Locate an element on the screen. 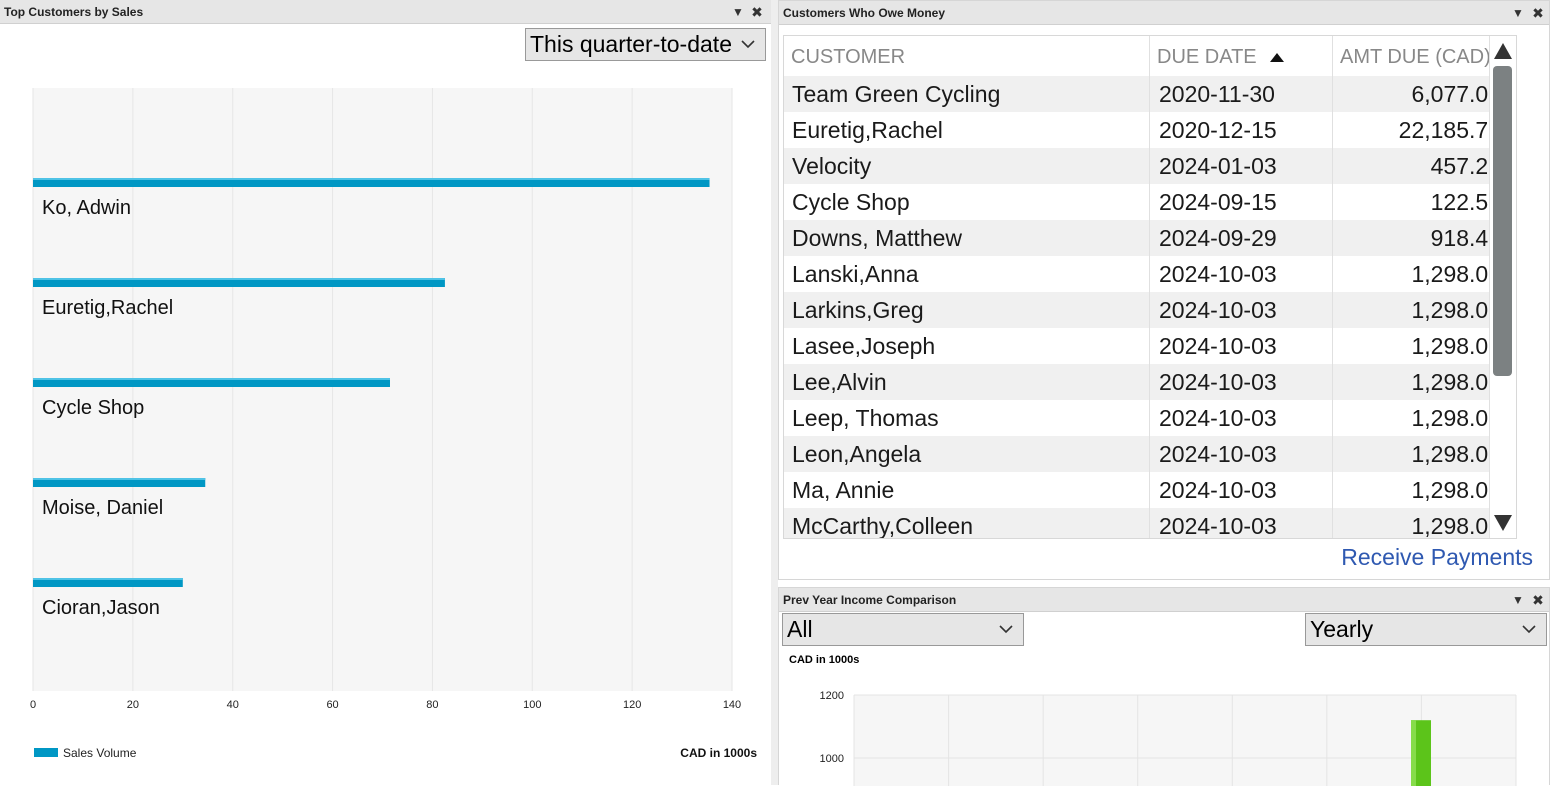 This screenshot has height=786, width=1567. chevron-down-icon is located at coordinates (748, 44).